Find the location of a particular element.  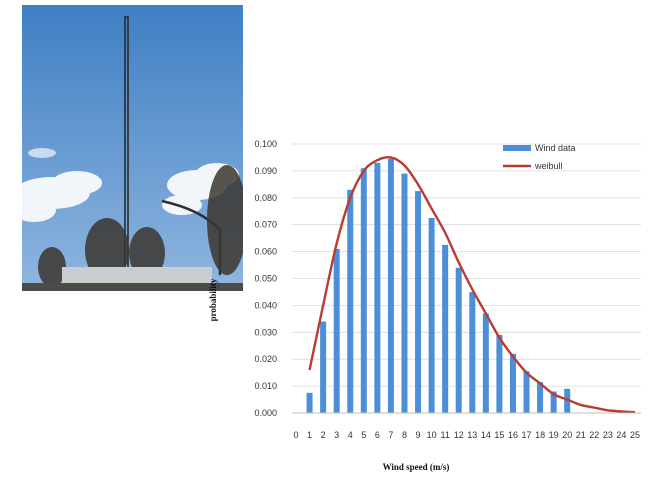

x-tick-label: 16 is located at coordinates (513, 435).